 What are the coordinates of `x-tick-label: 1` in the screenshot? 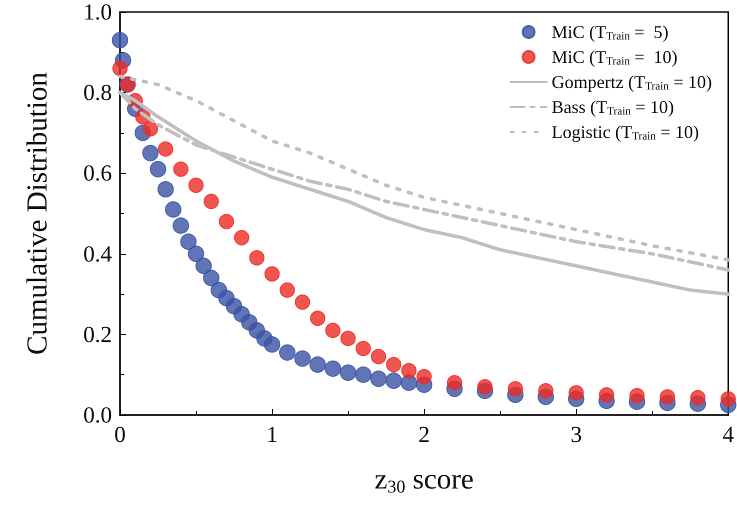 It's located at (272, 434).